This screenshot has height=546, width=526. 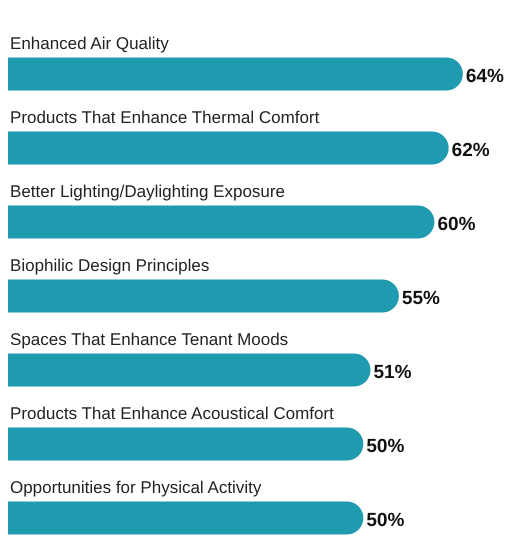 I want to click on data-label: 51%, so click(x=392, y=372).